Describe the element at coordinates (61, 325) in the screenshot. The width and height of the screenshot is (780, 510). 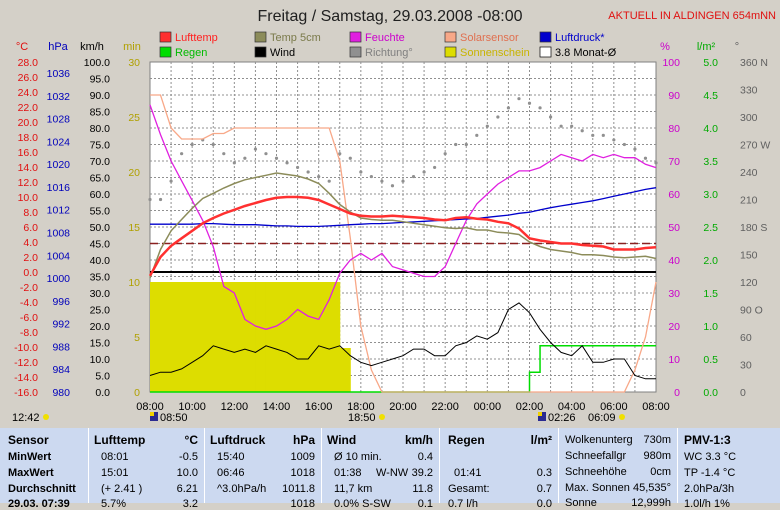
I see `tick-label: 992` at that location.